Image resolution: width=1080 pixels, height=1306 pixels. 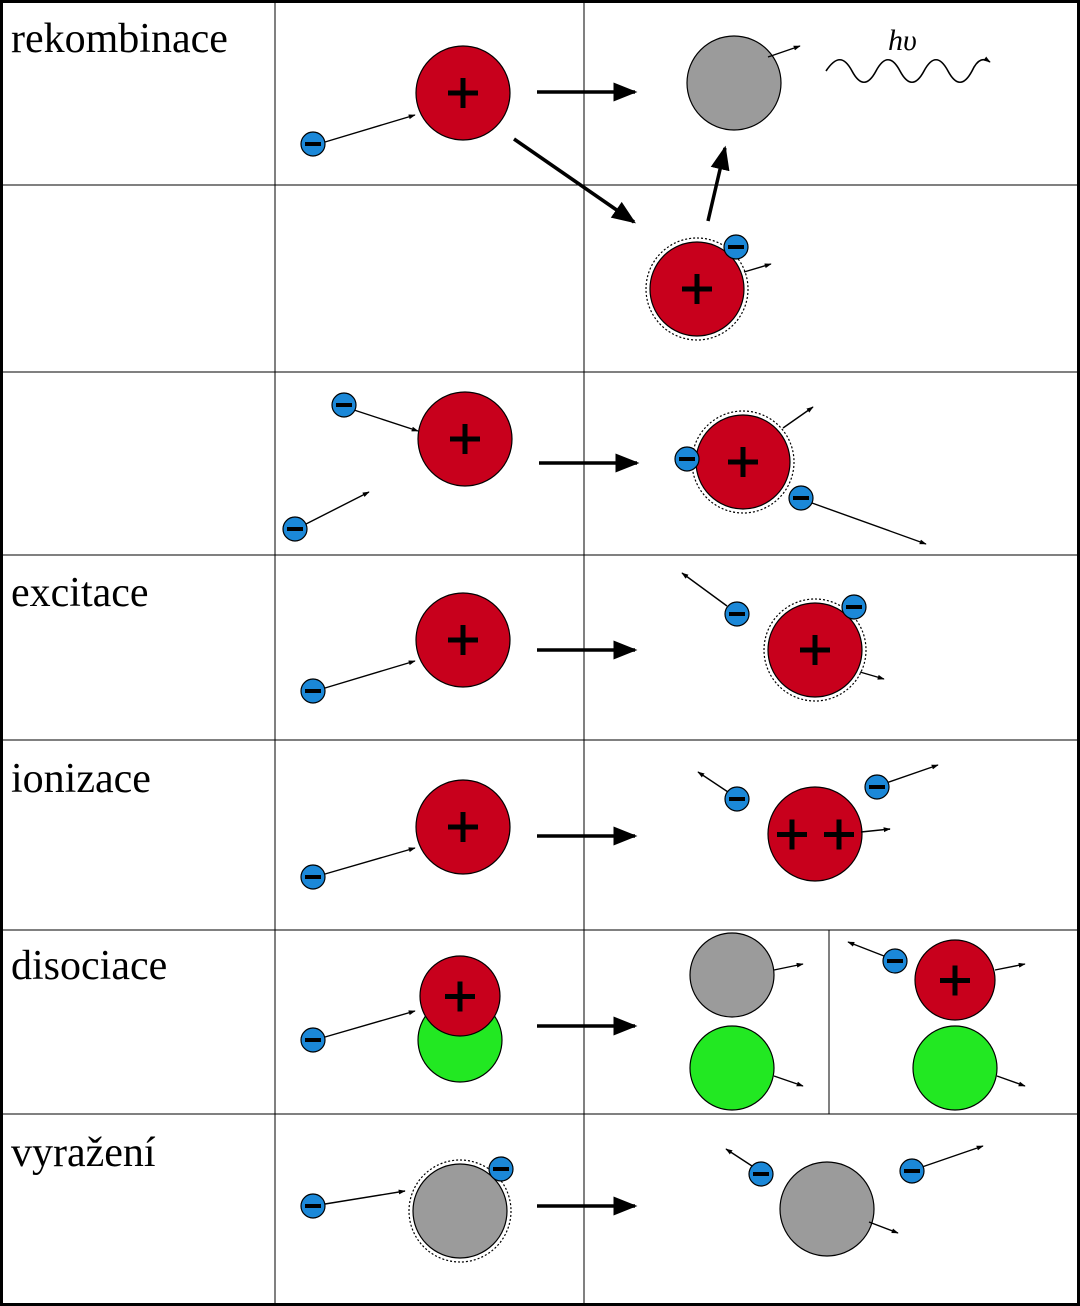 What do you see at coordinates (80, 593) in the screenshot?
I see `label-excitace: excitace` at bounding box center [80, 593].